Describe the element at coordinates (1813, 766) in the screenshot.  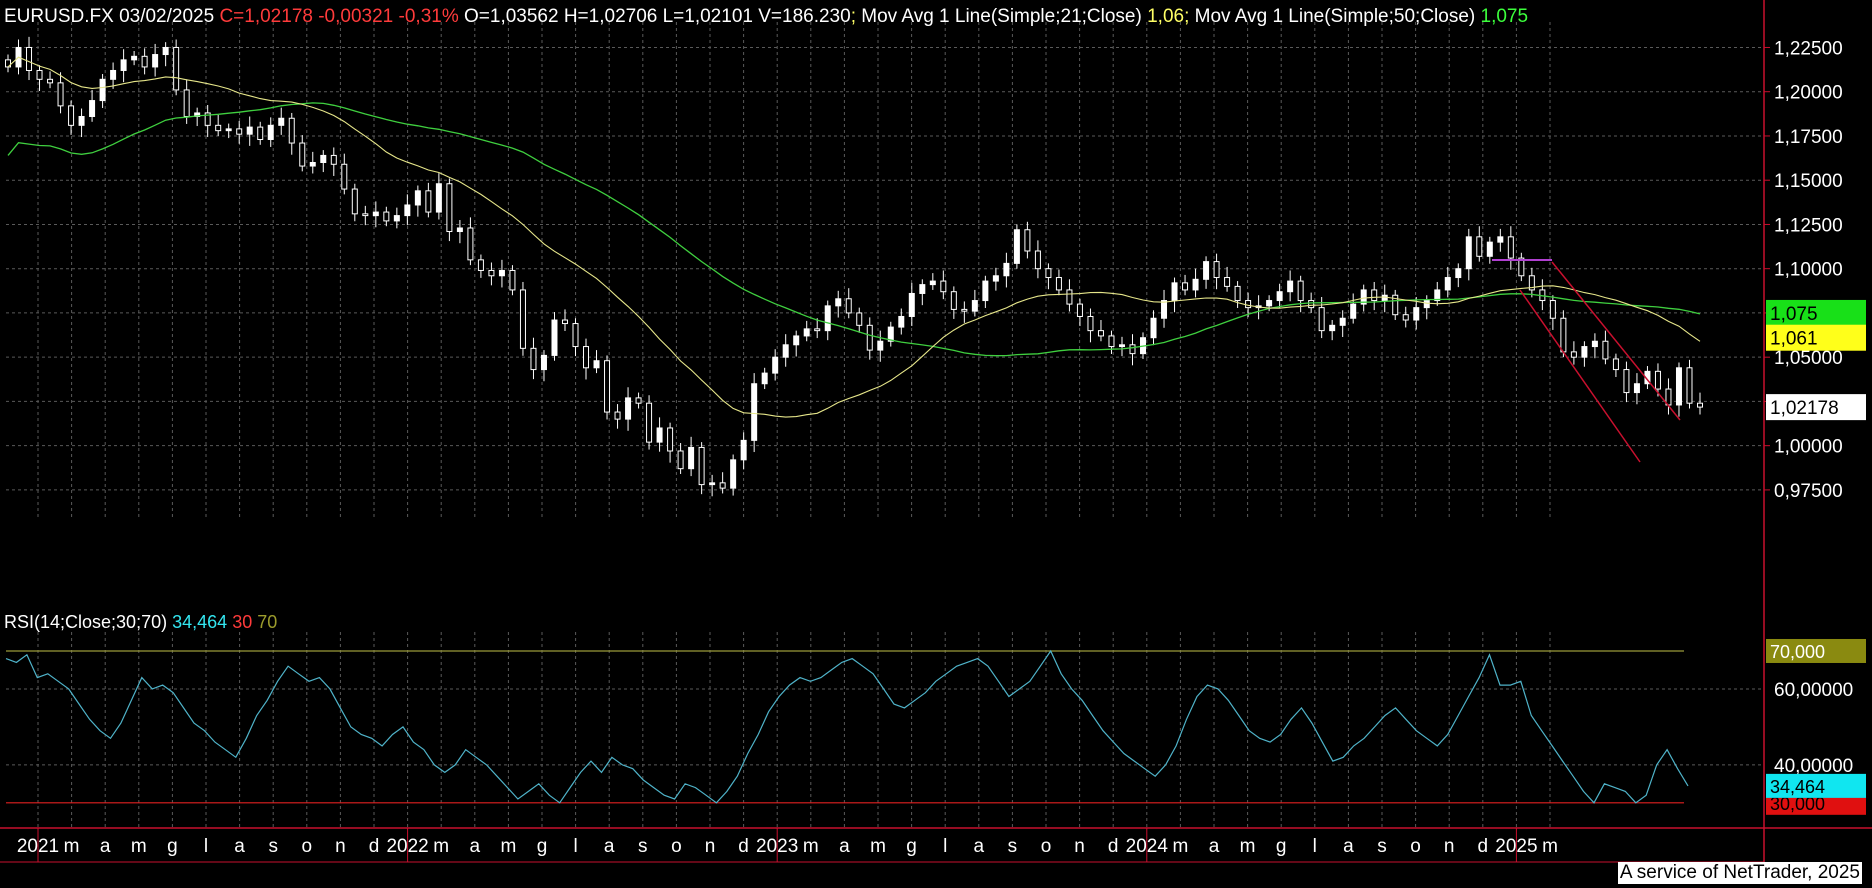
I see `rsi-tick-label: 40,00000` at that location.